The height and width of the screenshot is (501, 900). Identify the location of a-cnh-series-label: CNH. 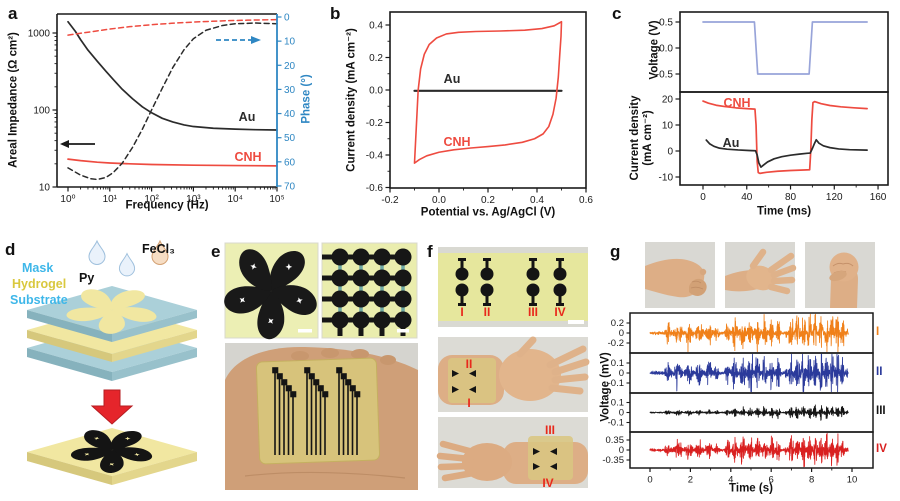
(248, 157).